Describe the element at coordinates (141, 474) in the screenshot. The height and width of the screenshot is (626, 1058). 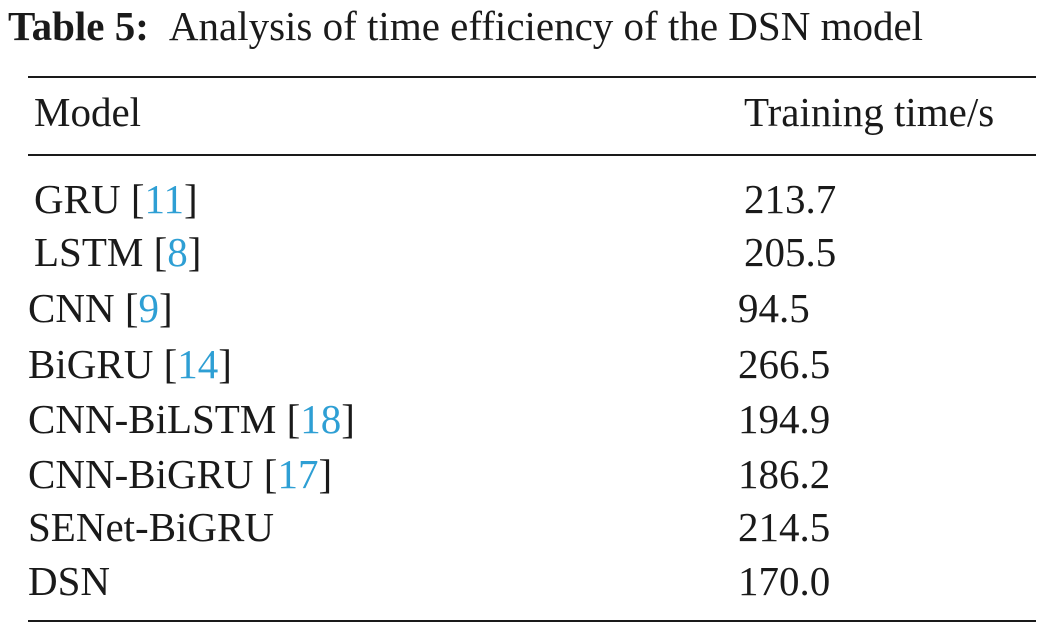
I see `model-name: CNN-BiGRU` at that location.